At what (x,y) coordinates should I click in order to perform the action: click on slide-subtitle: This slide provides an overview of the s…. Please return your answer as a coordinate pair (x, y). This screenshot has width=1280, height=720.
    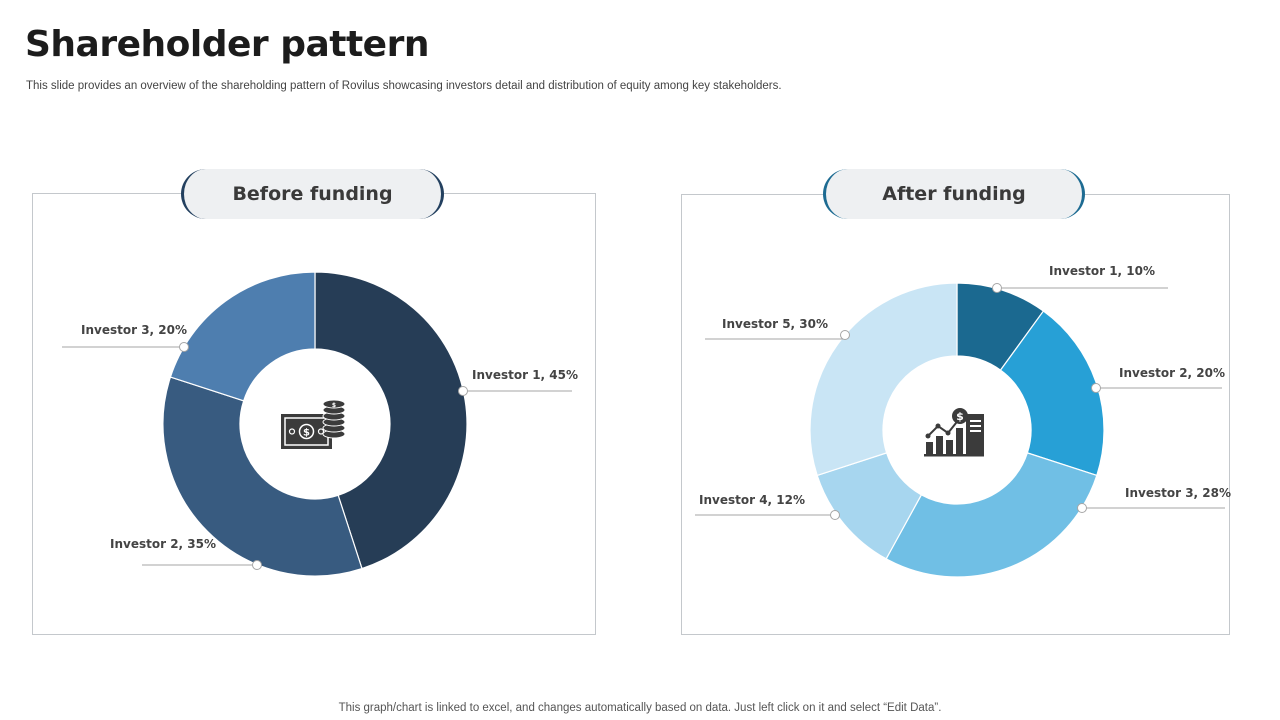
    Looking at the image, I should click on (404, 86).